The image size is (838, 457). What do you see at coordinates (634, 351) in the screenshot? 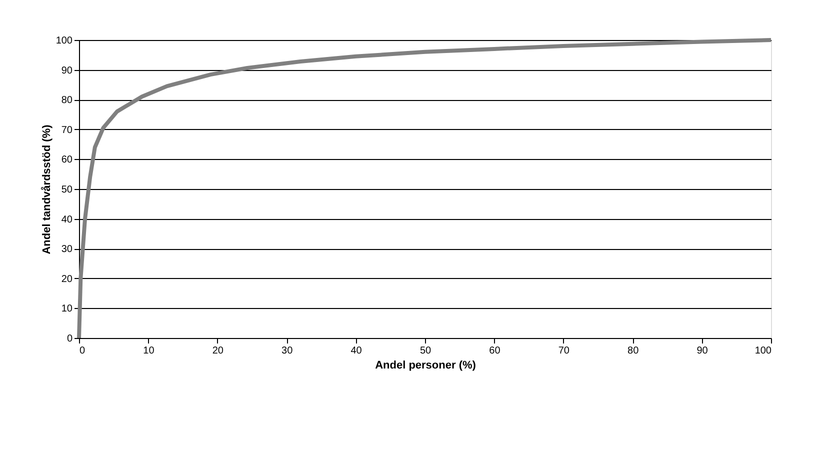
I see `x-tick-label: 80` at bounding box center [634, 351].